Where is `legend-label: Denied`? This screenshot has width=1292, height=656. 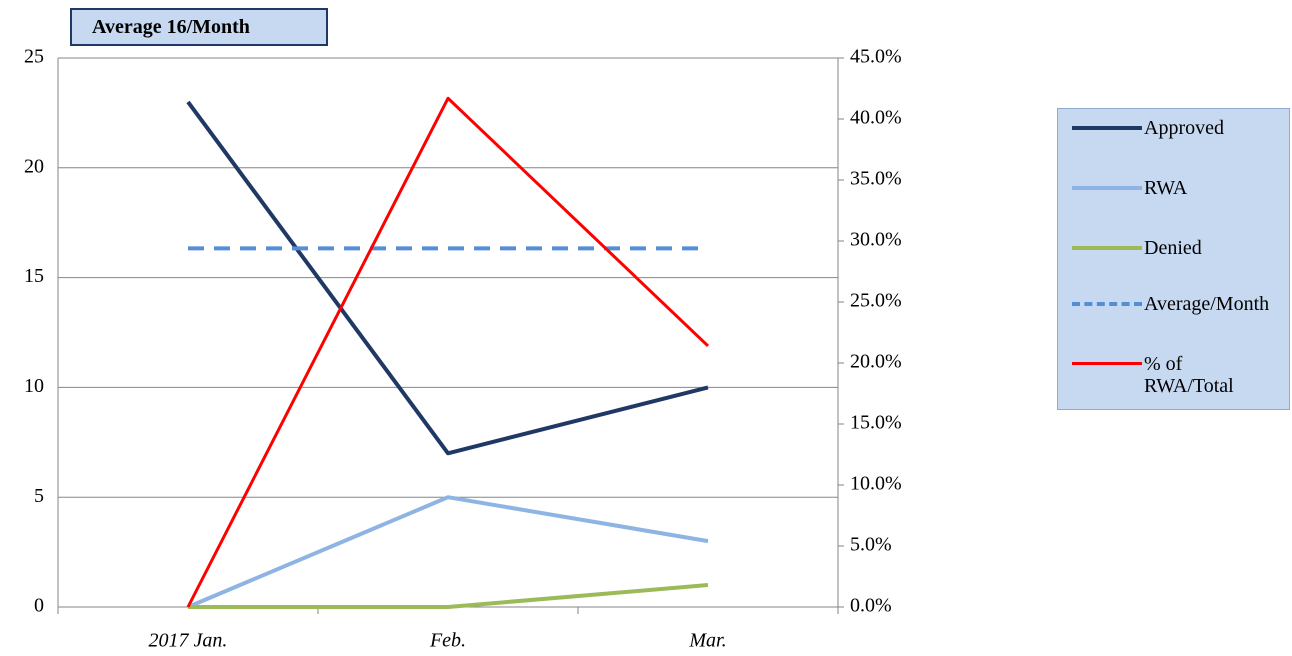 legend-label: Denied is located at coordinates (1173, 248).